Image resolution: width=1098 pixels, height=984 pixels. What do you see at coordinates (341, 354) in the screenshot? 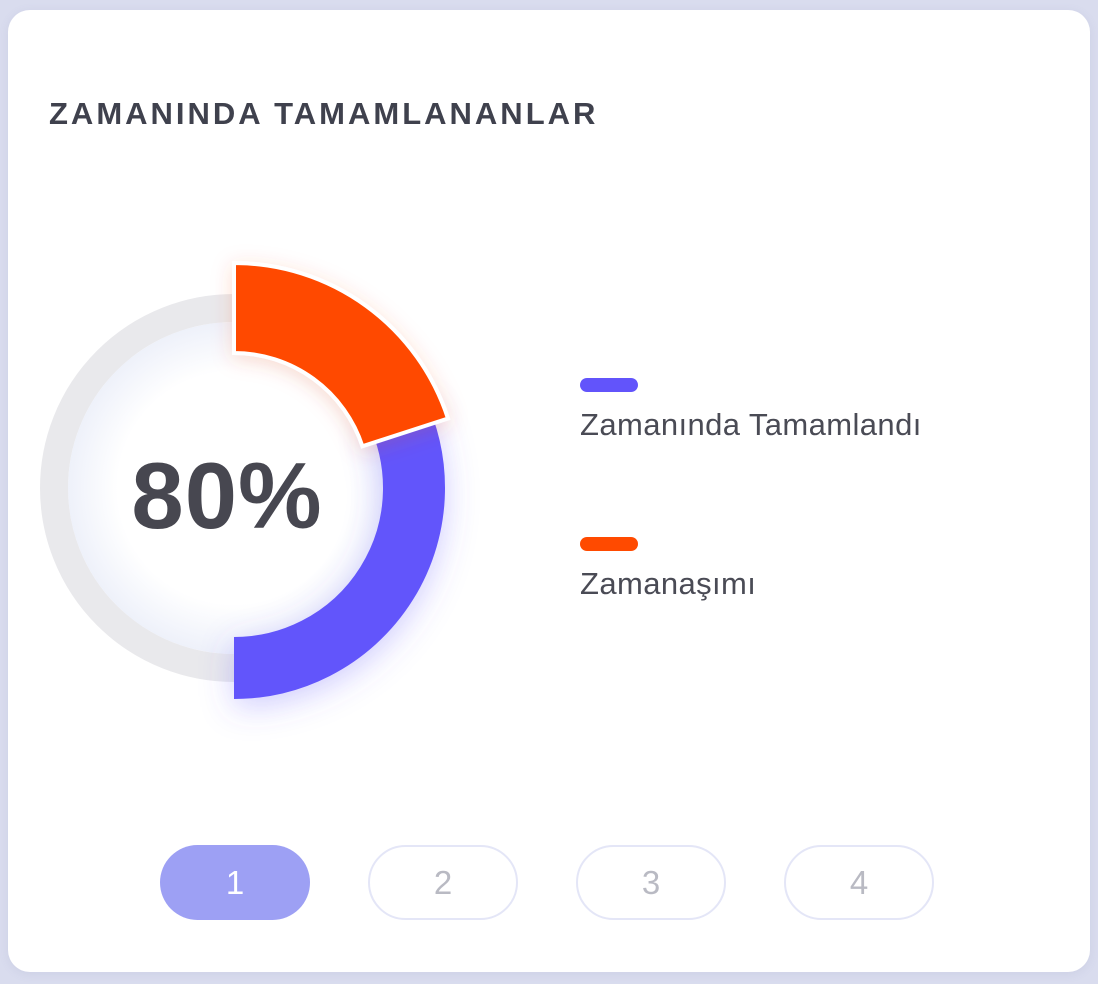
I see `donut-arc-timeout` at bounding box center [341, 354].